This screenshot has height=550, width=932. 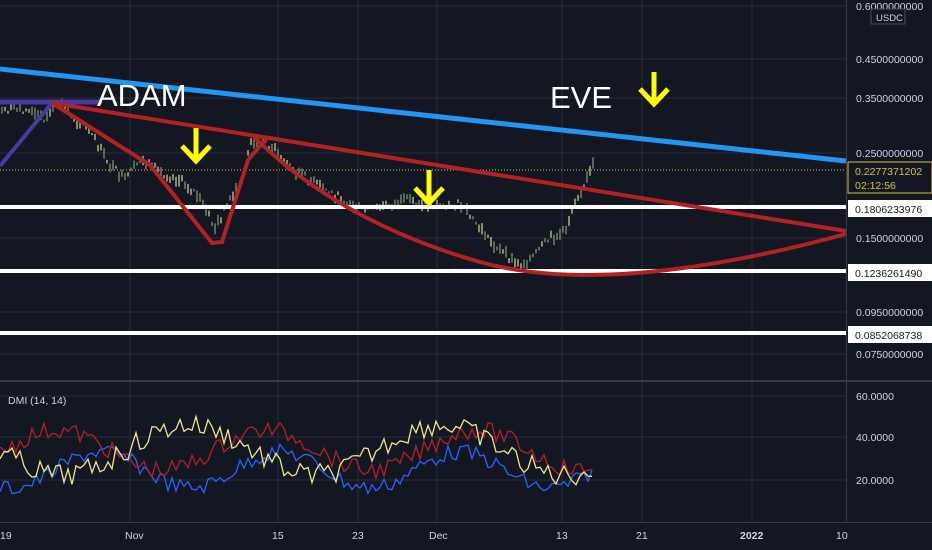 I want to click on current-price-value: 0.2277371202, so click(x=888, y=172).